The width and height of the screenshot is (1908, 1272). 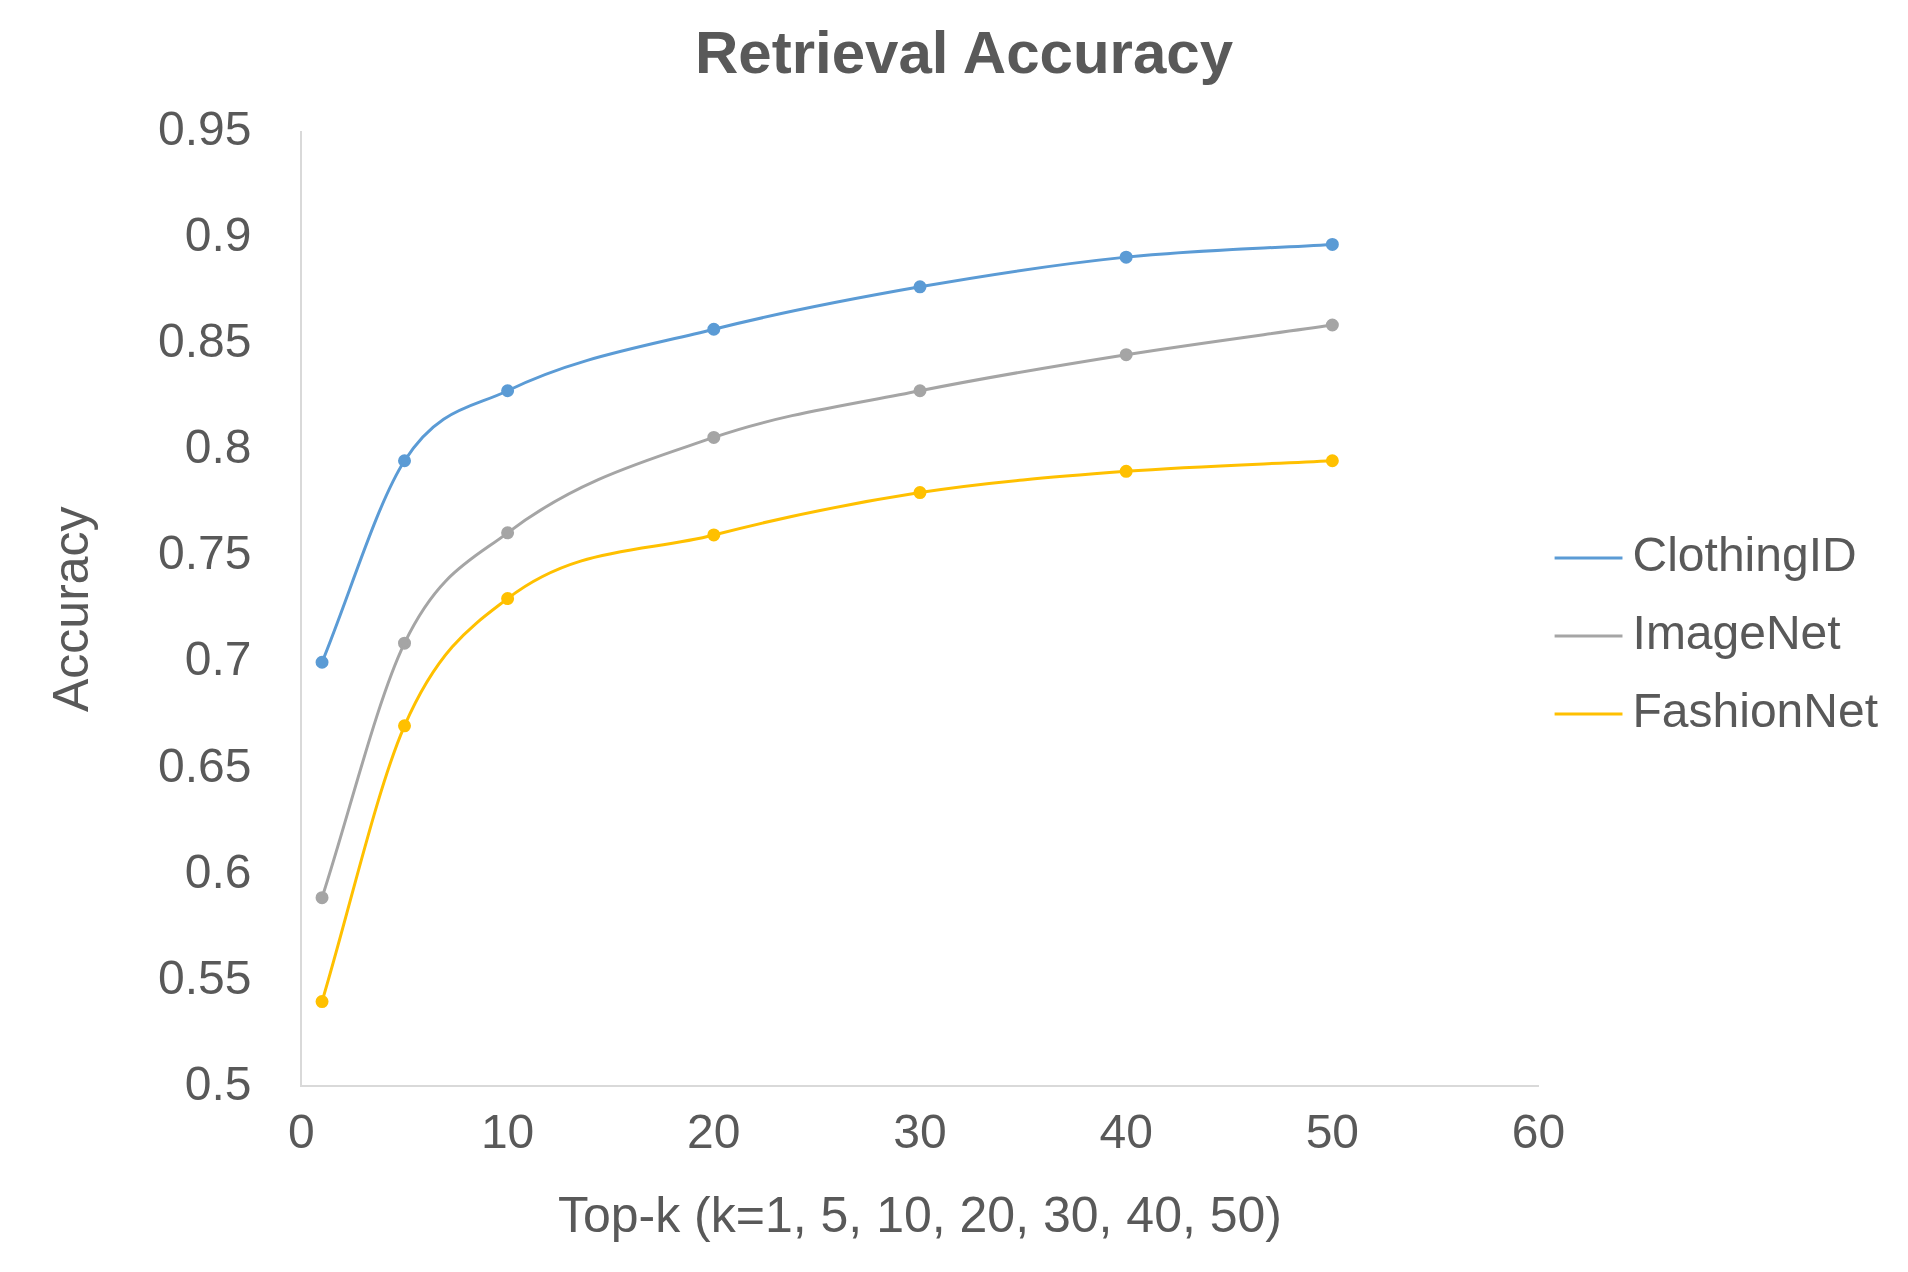 I want to click on y-tick-label: 0.85, so click(x=205, y=341).